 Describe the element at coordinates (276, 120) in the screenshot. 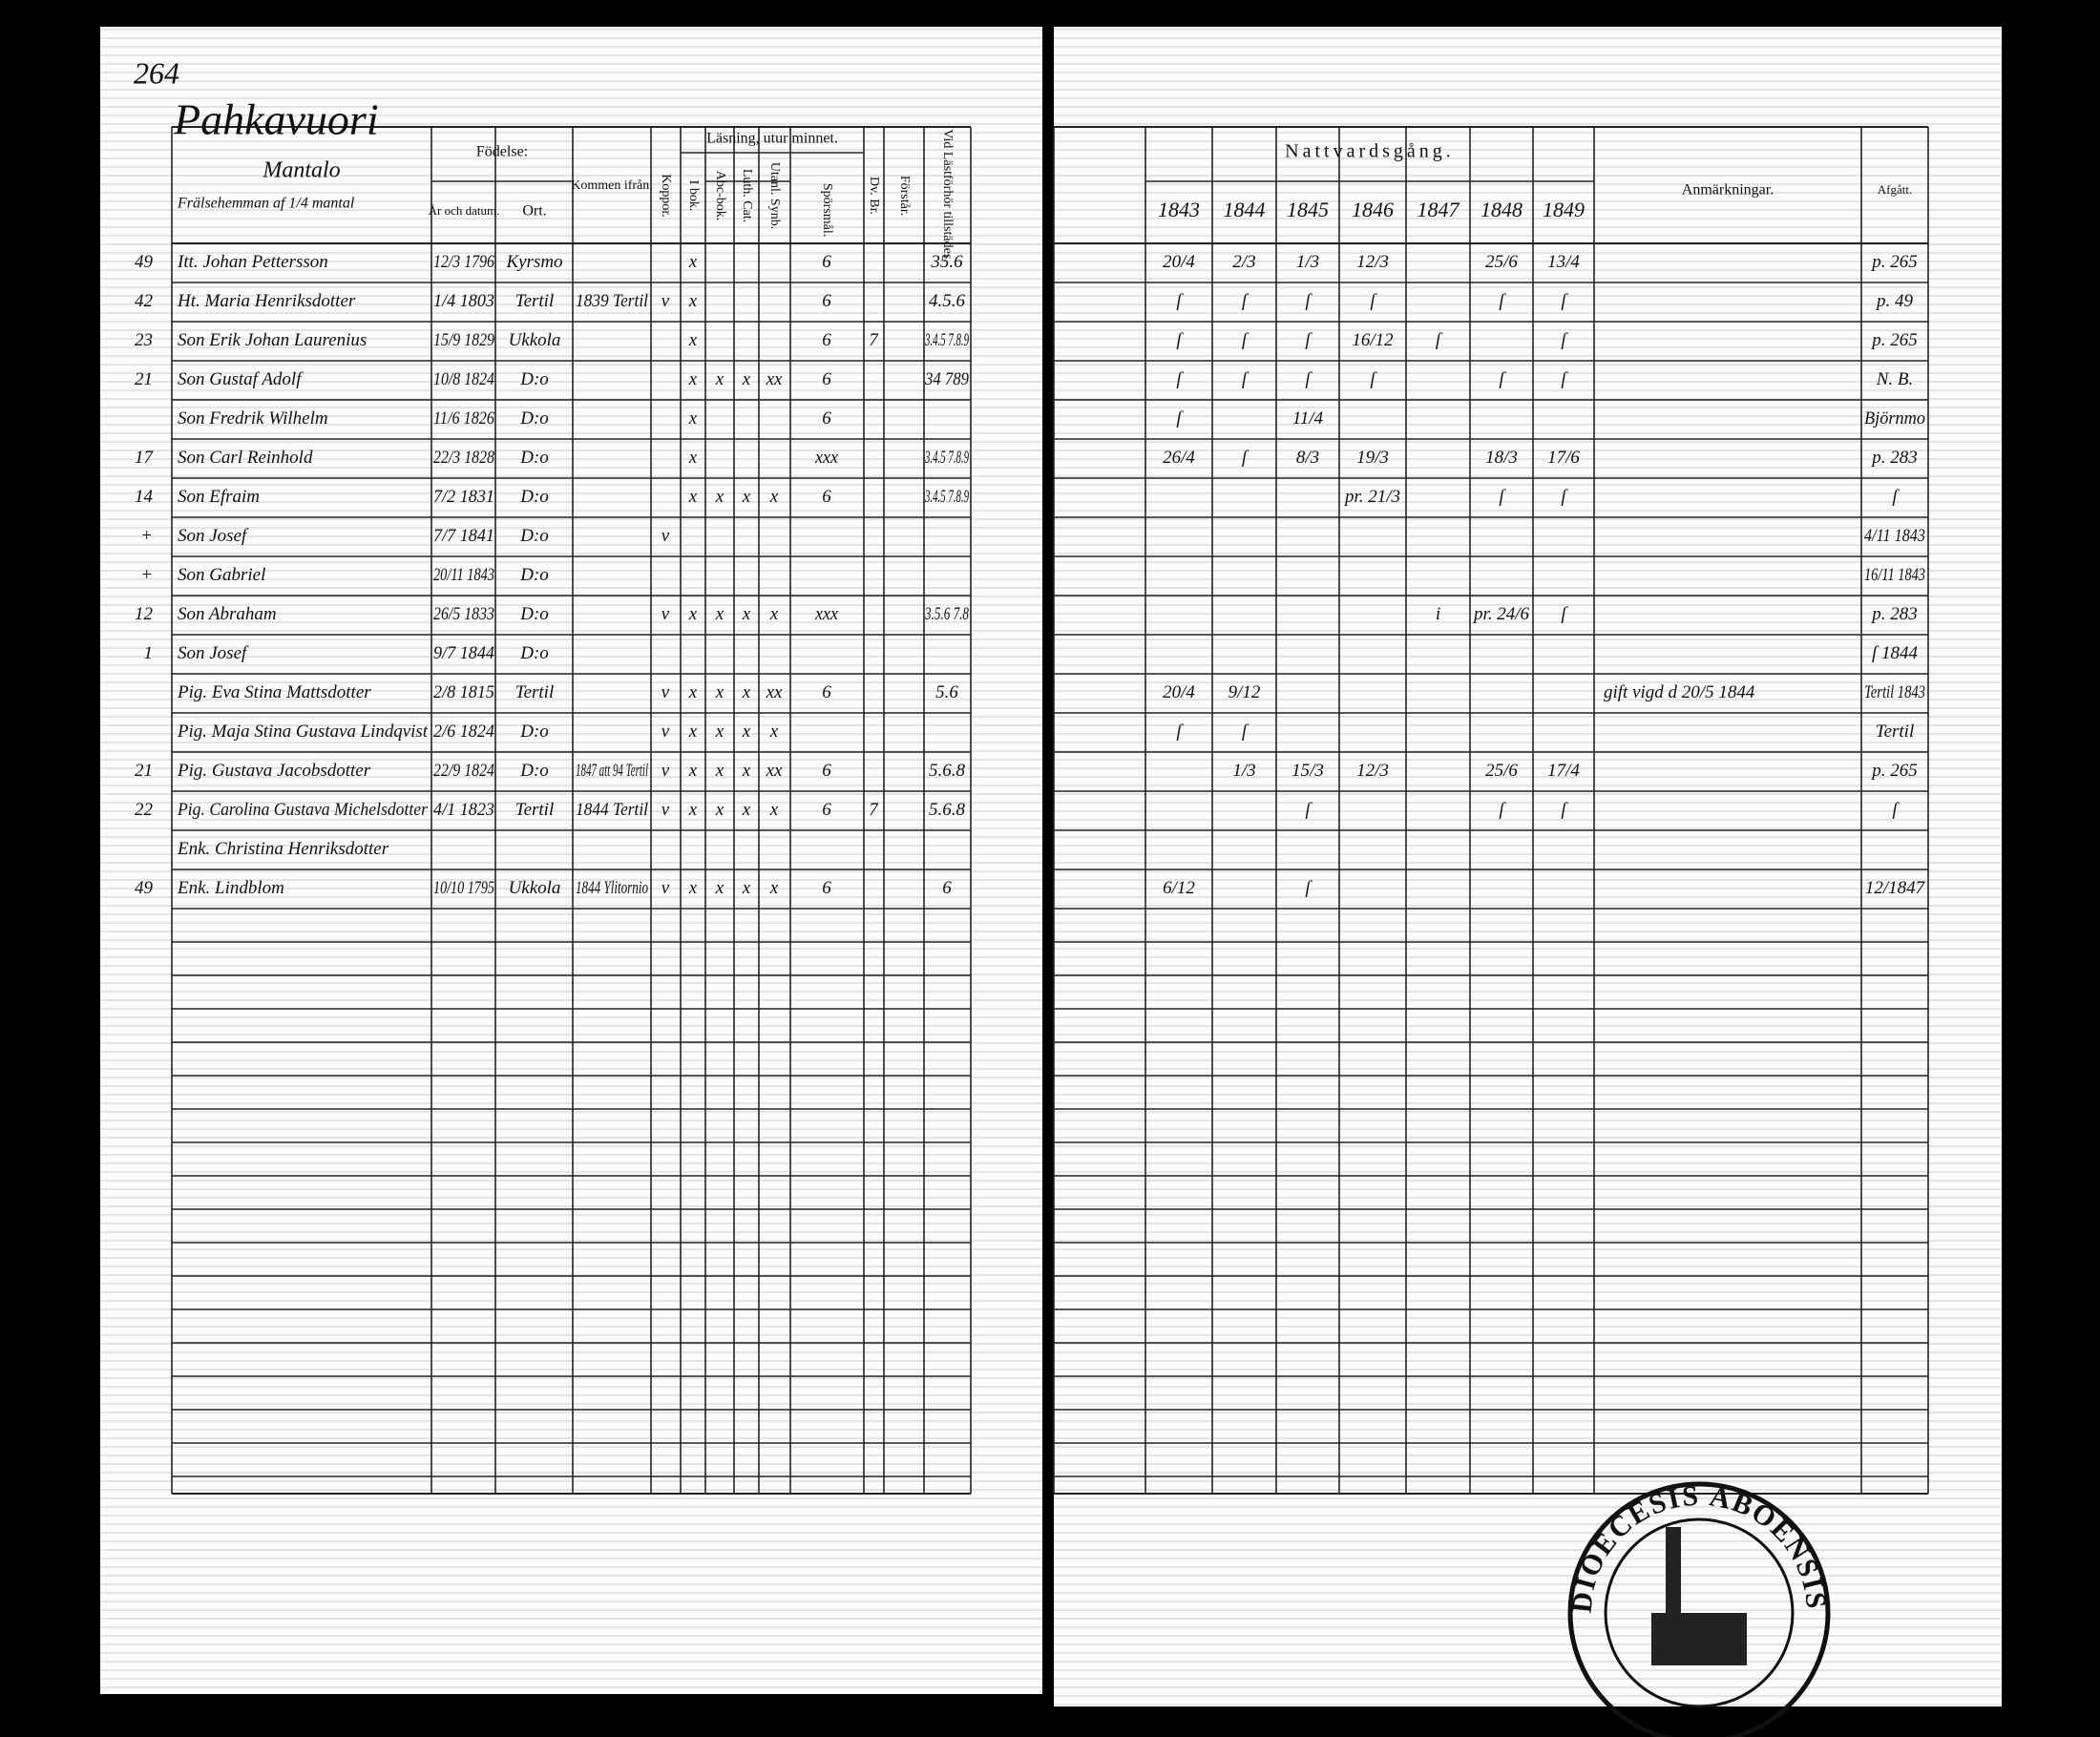

I see `farm-name: Pahkavuori` at that location.